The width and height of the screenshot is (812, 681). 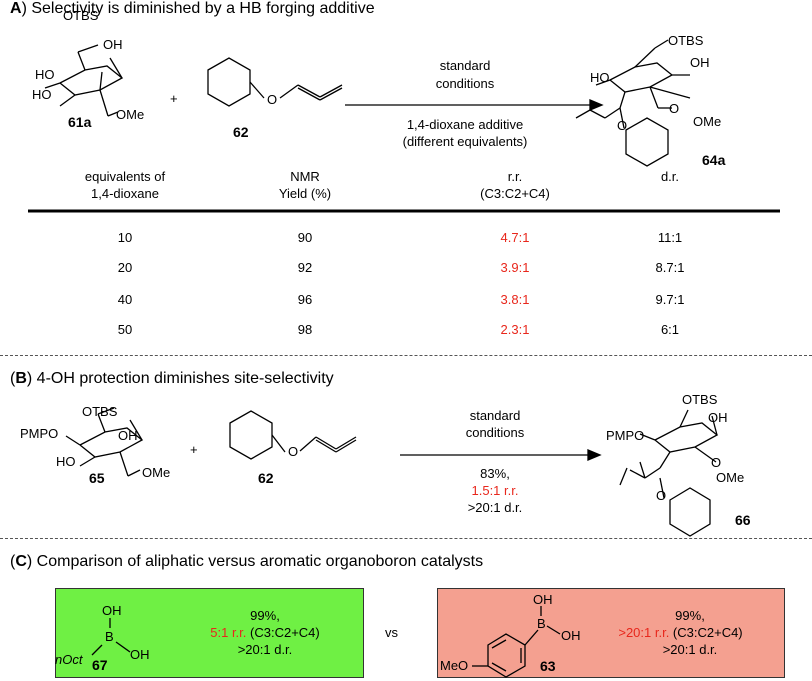 I want to click on header-equivalents: equivalents of 1,4-dioxane, so click(x=125, y=185).